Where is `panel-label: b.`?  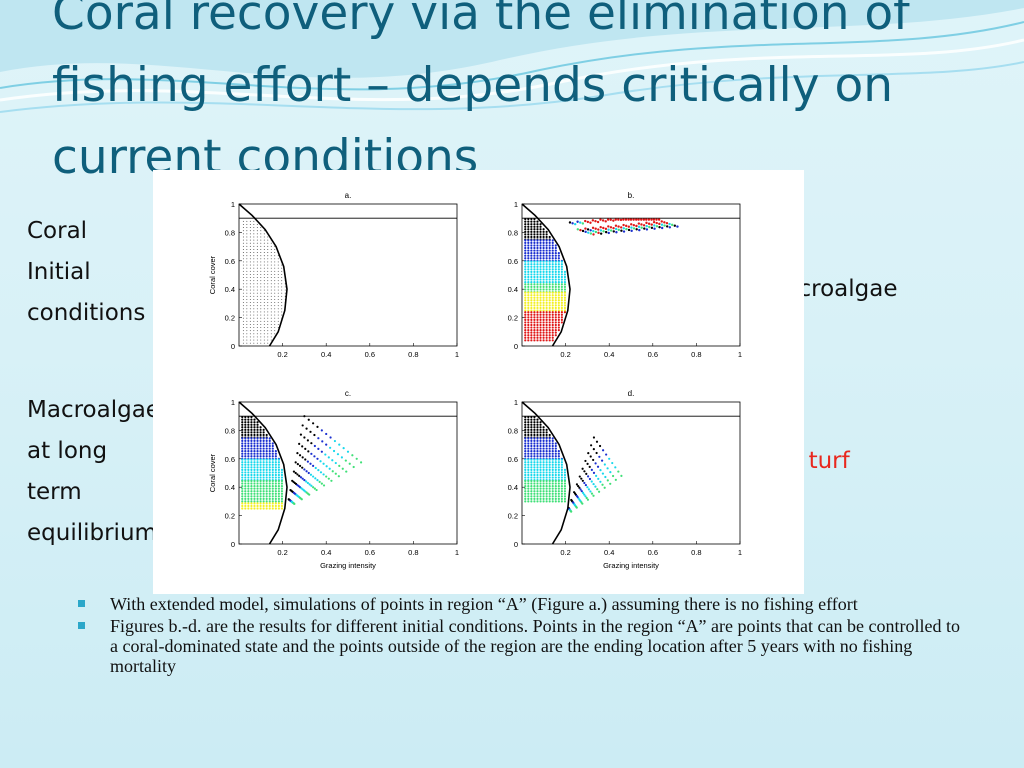
panel-label: b. is located at coordinates (631, 195).